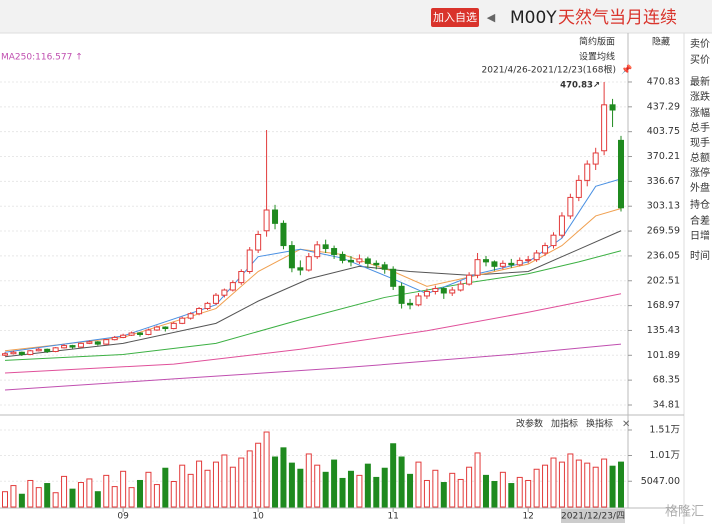 The width and height of the screenshot is (712, 524). I want to click on side-label: 时间, so click(700, 255).